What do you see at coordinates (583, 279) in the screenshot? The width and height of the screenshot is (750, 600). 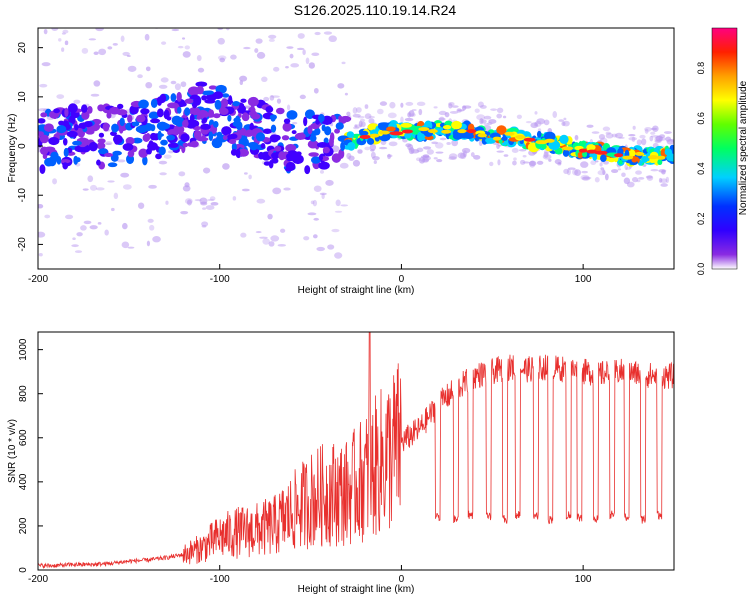 I see `x-tick-label: 100` at bounding box center [583, 279].